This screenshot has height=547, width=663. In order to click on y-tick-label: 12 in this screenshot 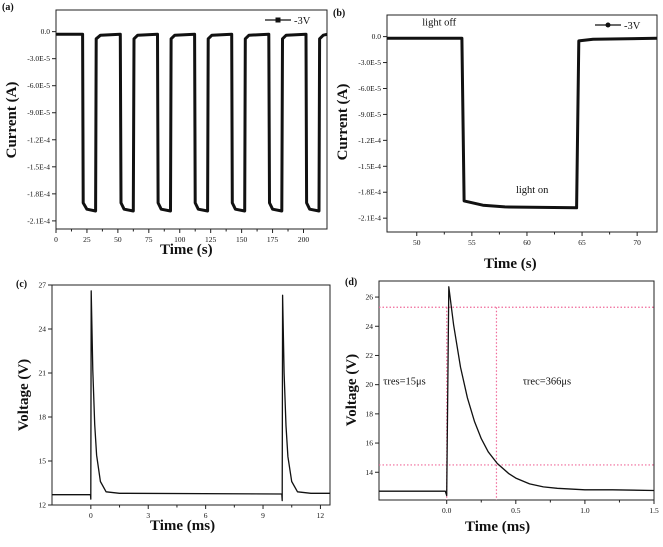, I will do `click(43, 505)`.